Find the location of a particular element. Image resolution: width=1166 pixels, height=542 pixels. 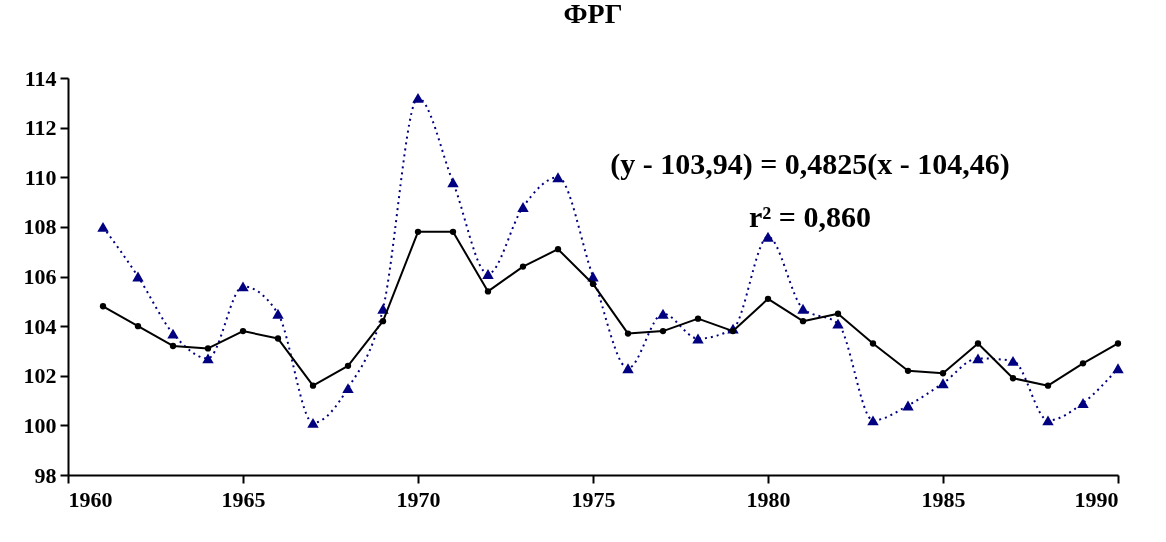

annotation: r² = 0,860 is located at coordinates (810, 216).